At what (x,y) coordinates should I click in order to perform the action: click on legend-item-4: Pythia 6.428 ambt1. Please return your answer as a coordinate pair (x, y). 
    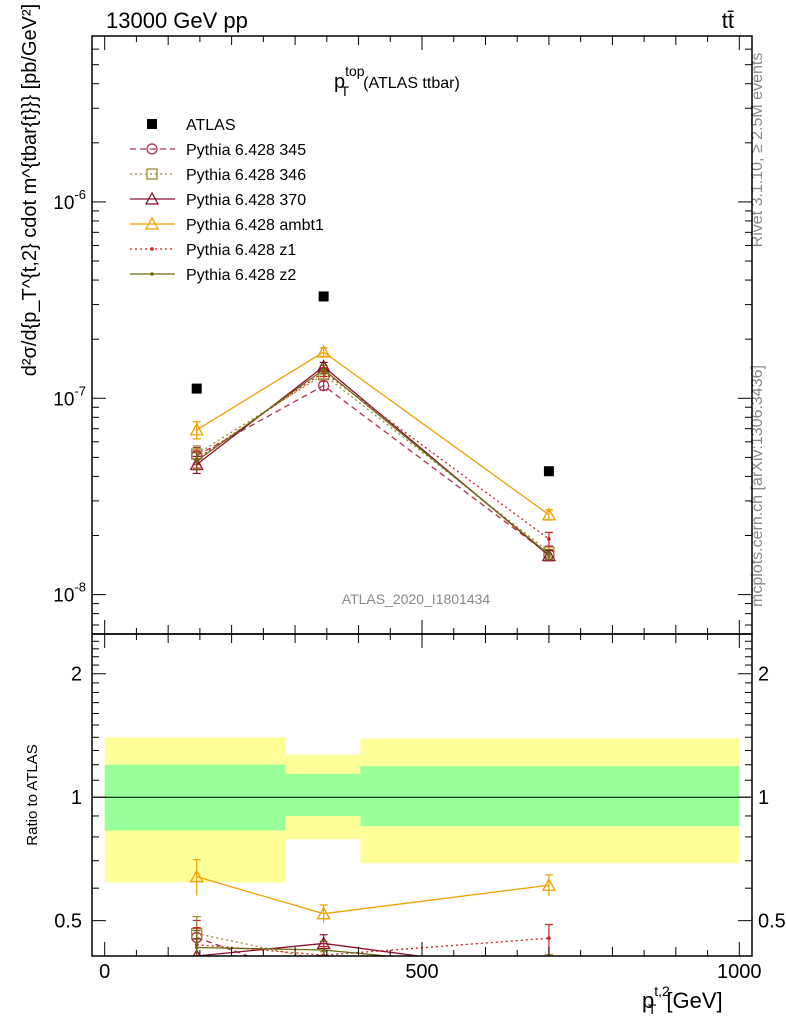
    Looking at the image, I should click on (227, 225).